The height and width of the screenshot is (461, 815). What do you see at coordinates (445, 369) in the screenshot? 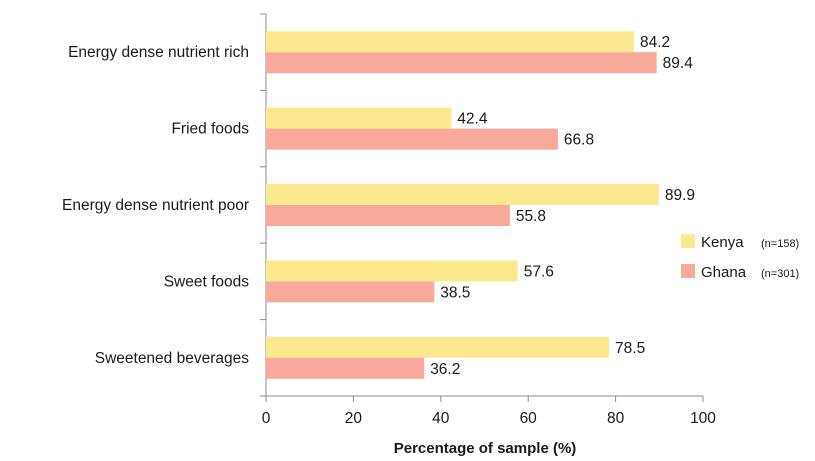
I see `data-label: 36.2` at bounding box center [445, 369].